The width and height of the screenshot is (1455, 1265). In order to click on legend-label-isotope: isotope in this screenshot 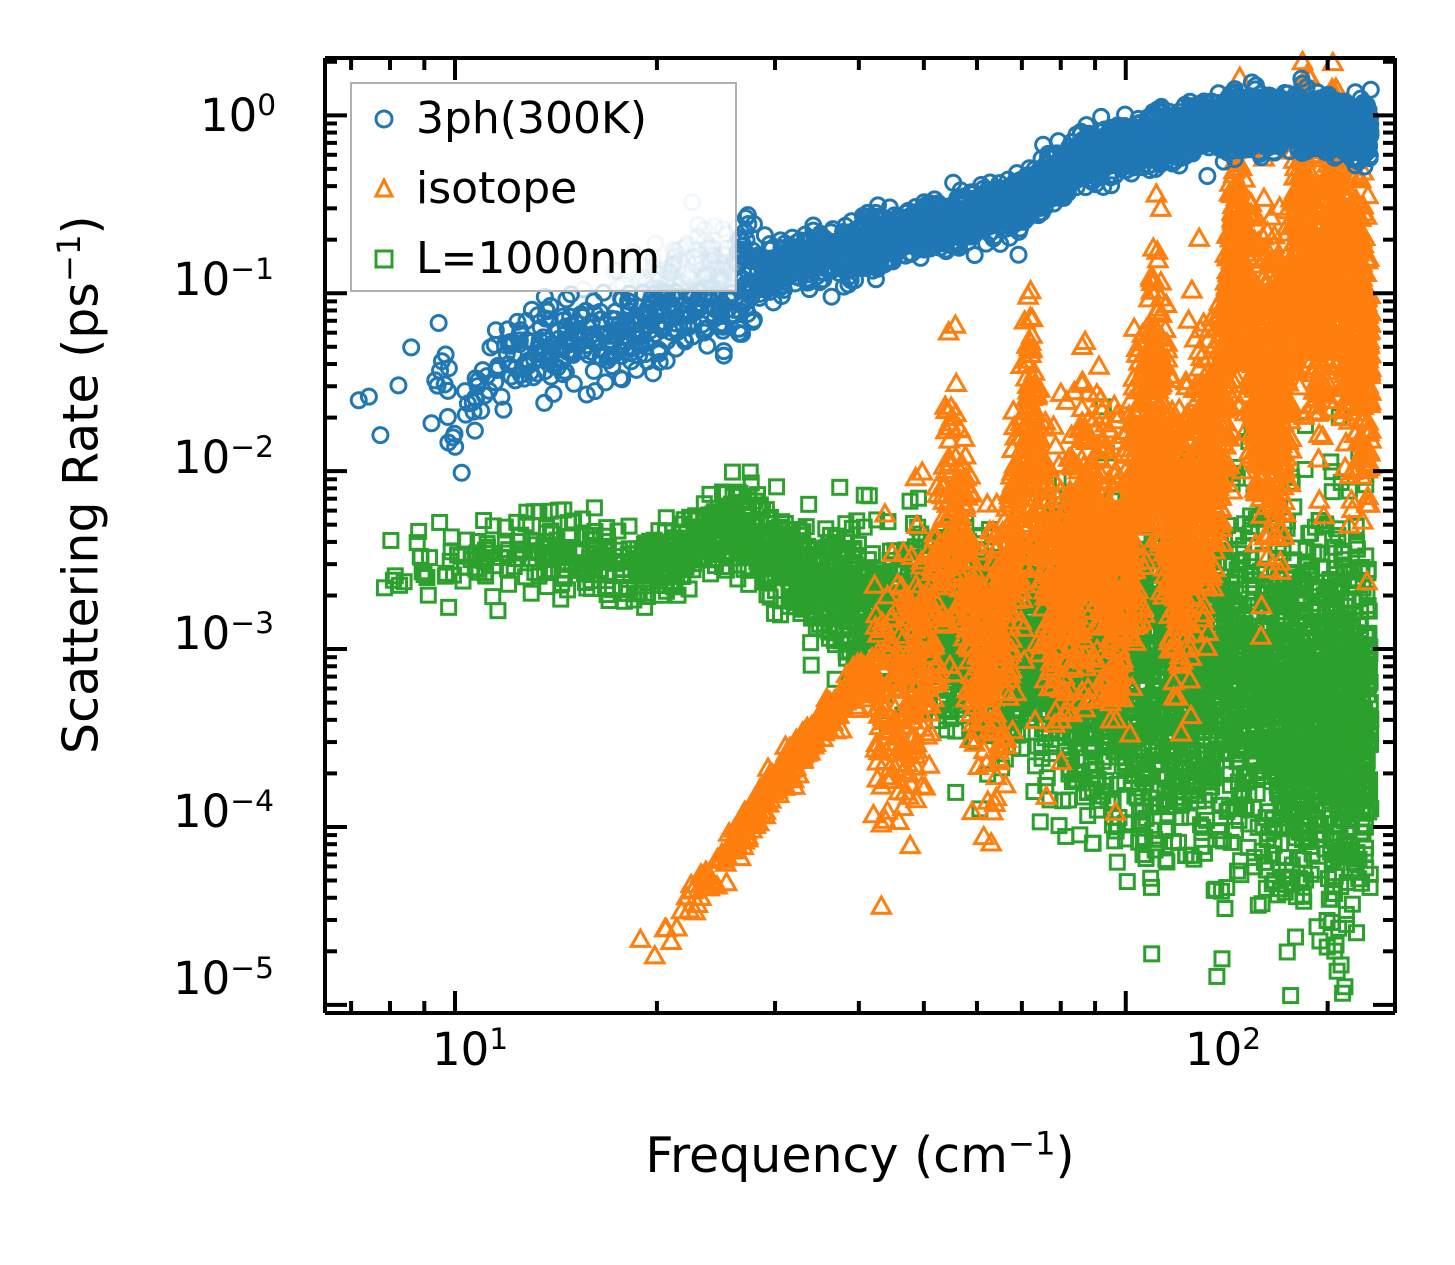, I will do `click(497, 188)`.